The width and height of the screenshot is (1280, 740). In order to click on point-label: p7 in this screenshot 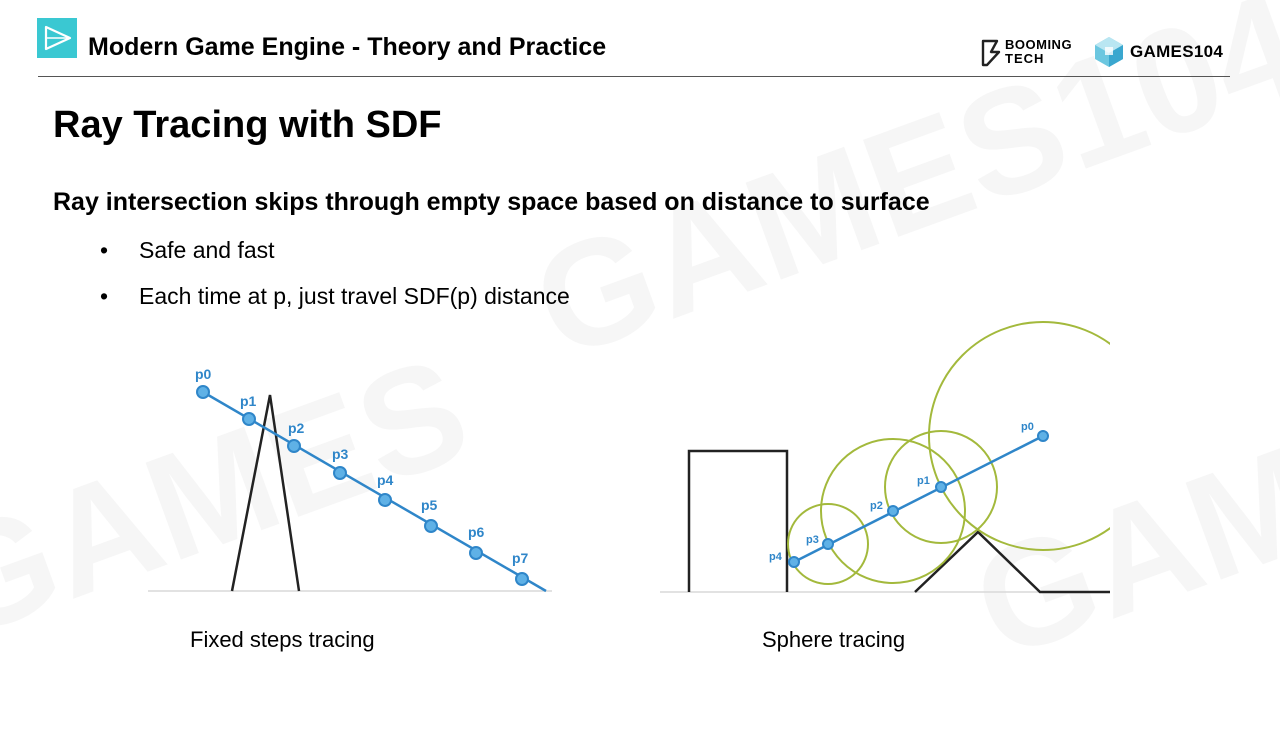, I will do `click(520, 558)`.